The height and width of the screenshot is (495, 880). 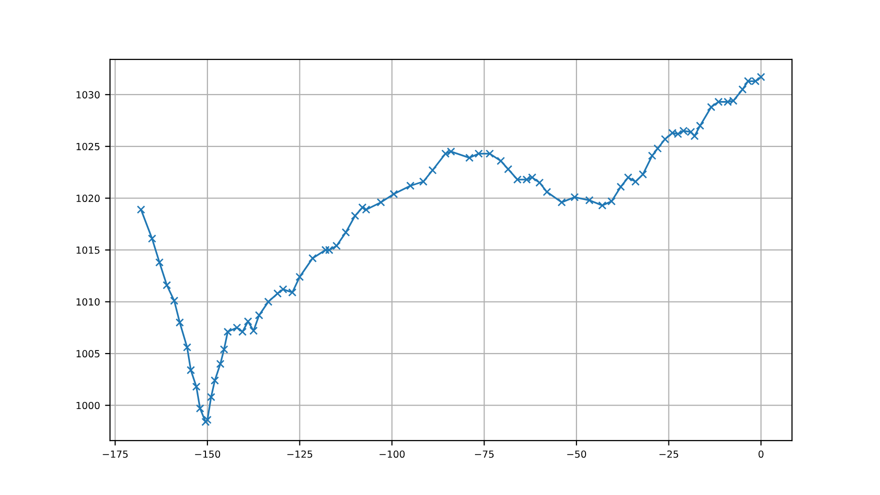 What do you see at coordinates (88, 198) in the screenshot?
I see `y-tick-label: 1020` at bounding box center [88, 198].